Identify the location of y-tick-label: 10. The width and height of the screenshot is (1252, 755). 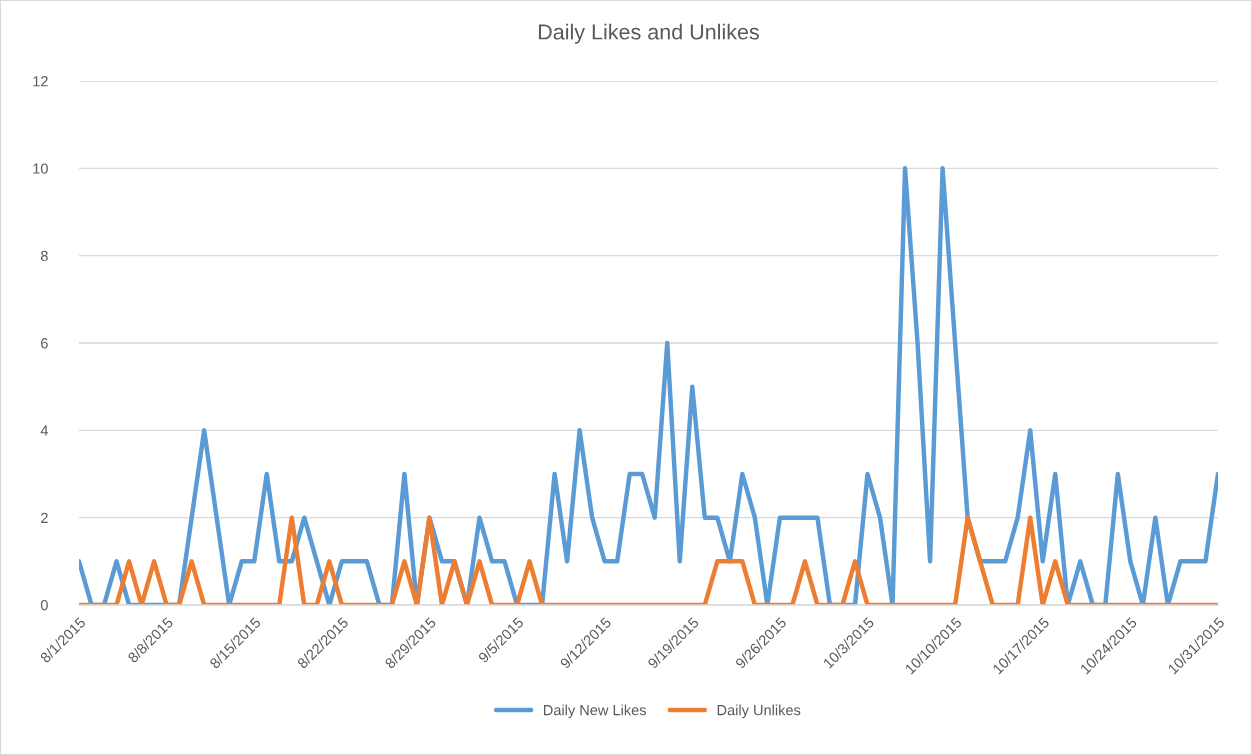
(40, 168).